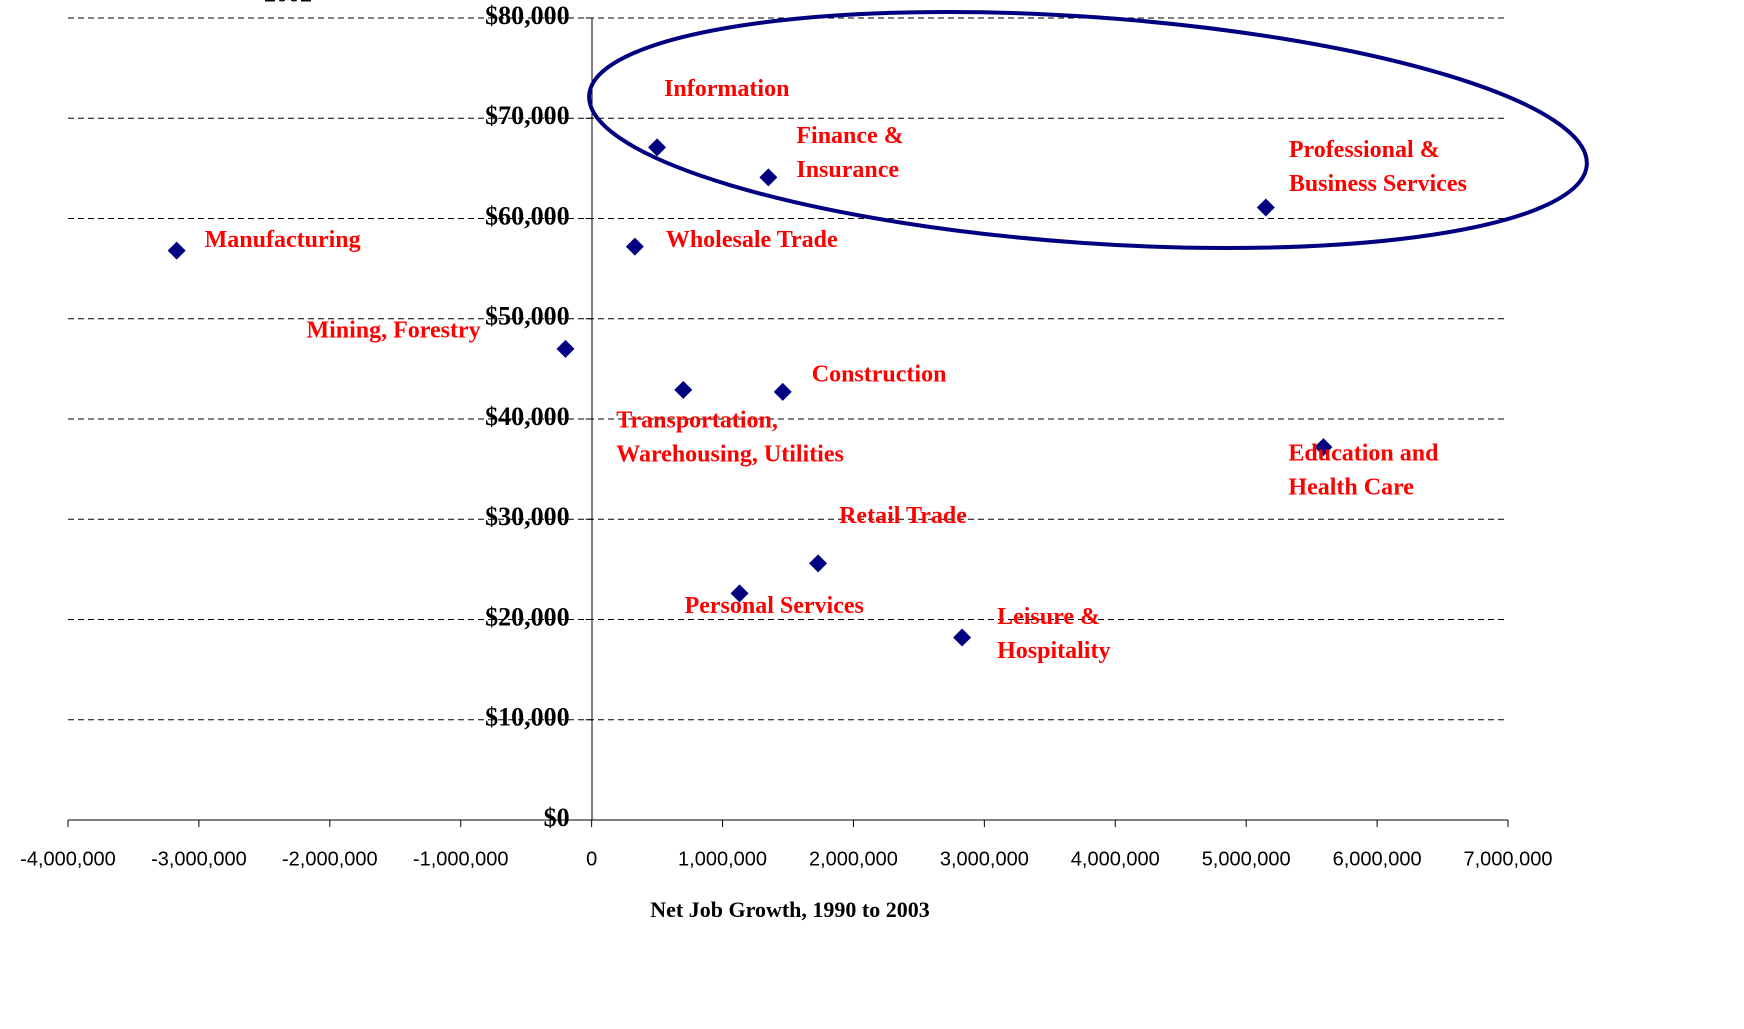  I want to click on x-tick-label: 6,000,000, so click(1377, 859).